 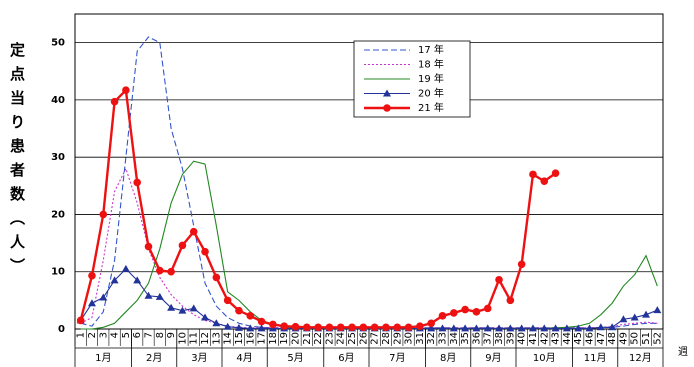 What do you see at coordinates (244, 358) in the screenshot?
I see `month-label: 4月` at bounding box center [244, 358].